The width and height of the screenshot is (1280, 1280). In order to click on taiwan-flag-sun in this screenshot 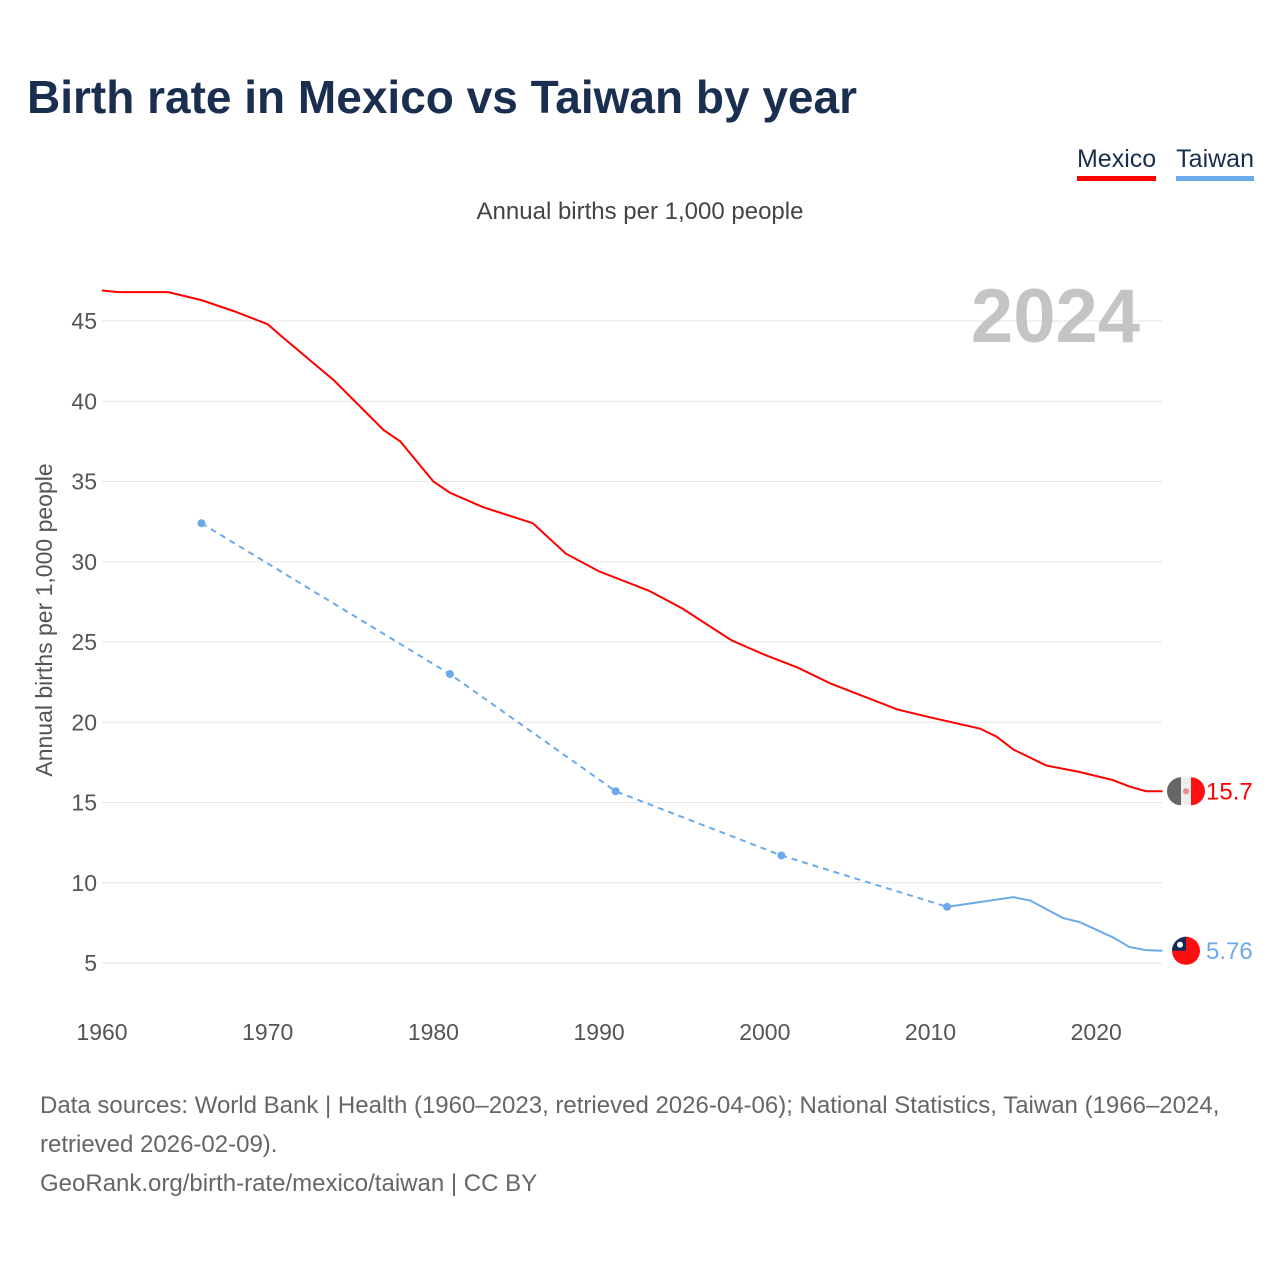, I will do `click(1180, 944)`.